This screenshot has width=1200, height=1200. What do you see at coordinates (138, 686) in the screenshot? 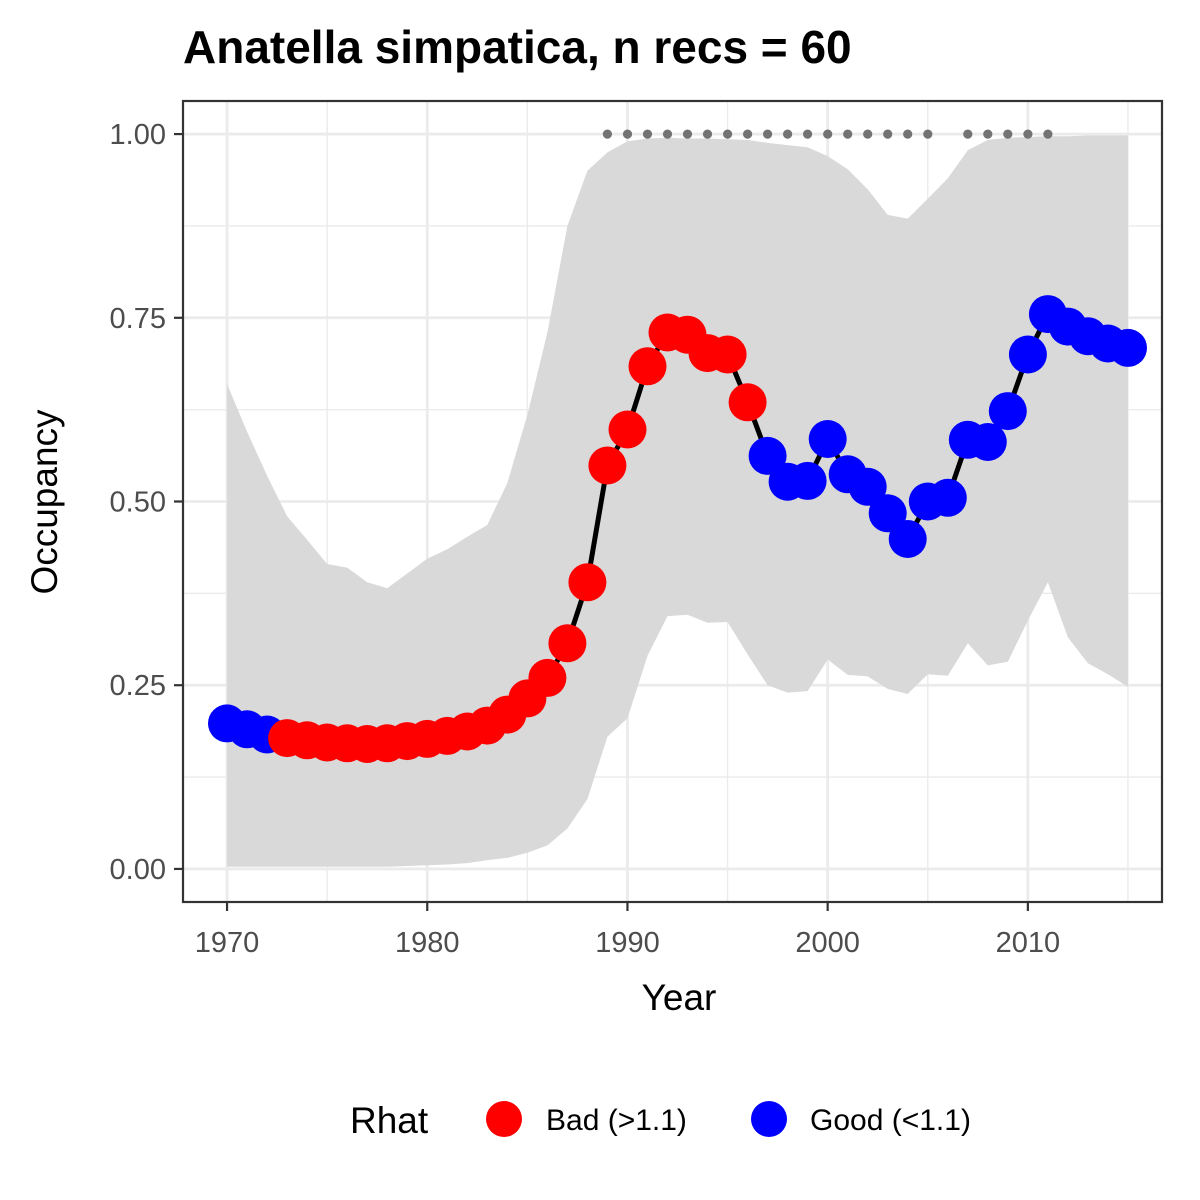
I see `y-tick-label: 0.25` at bounding box center [138, 686].